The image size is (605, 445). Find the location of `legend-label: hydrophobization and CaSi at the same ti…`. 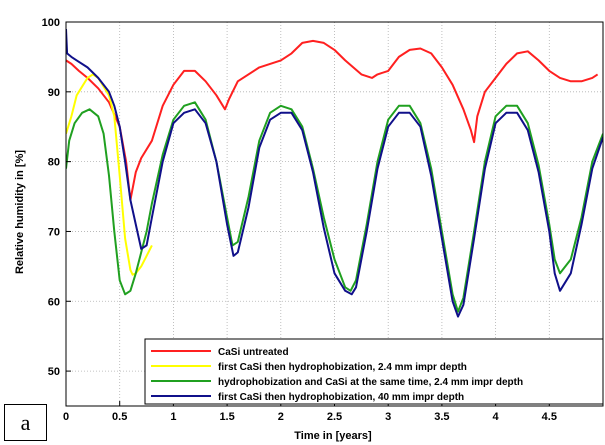

legend-label: hydrophobization and CaSi at the same ti… is located at coordinates (370, 382).